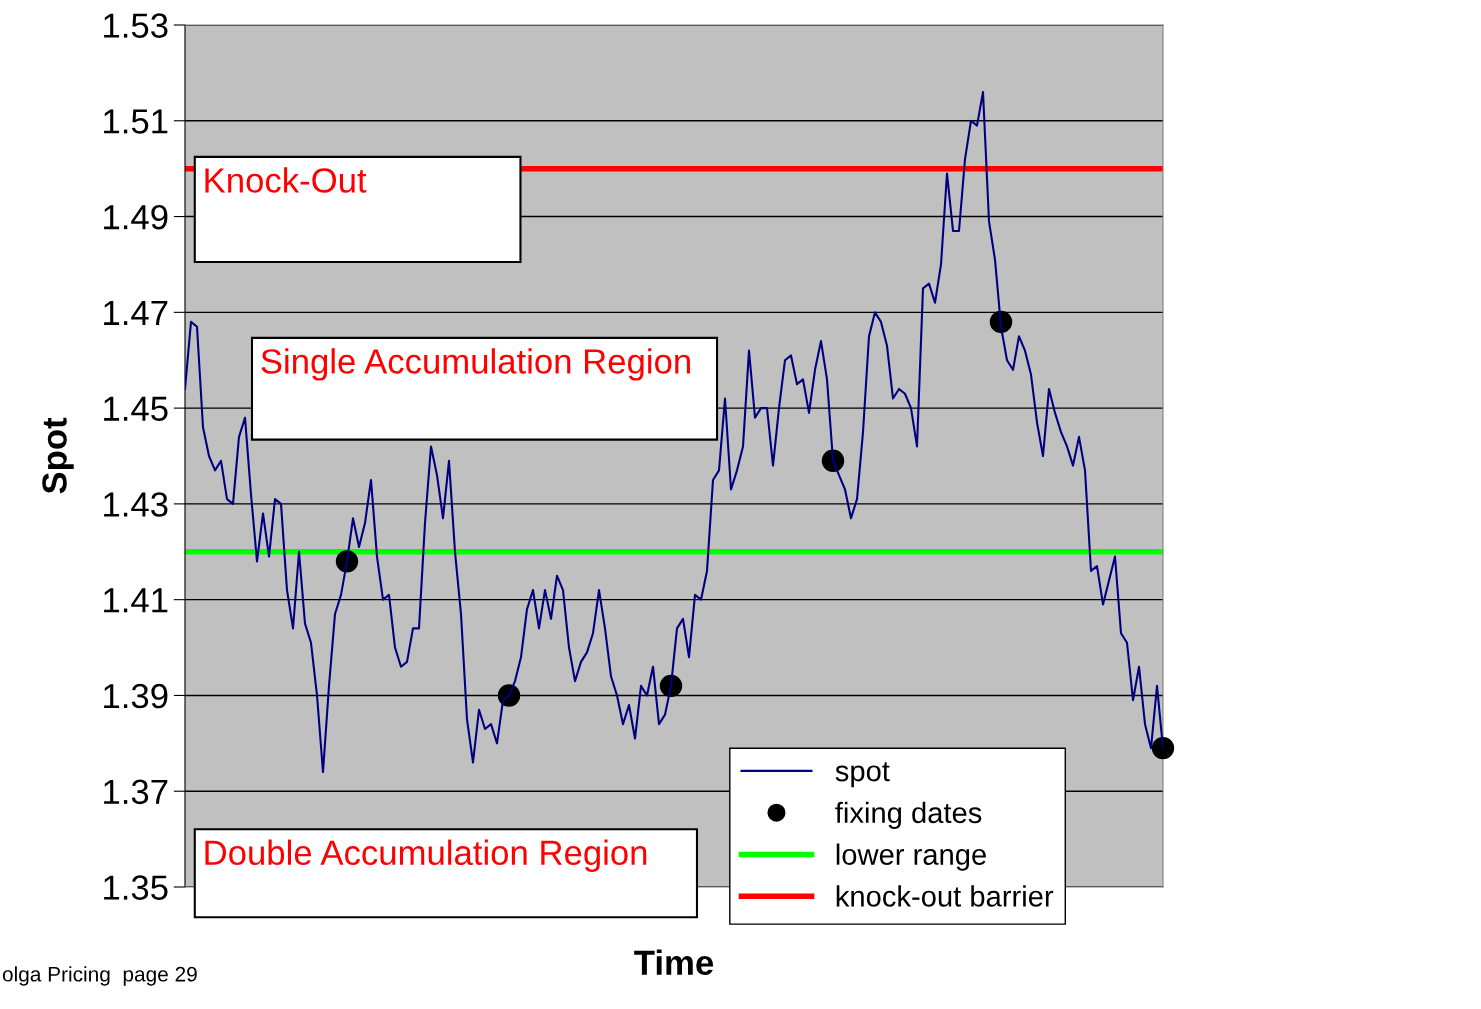  What do you see at coordinates (475, 364) in the screenshot?
I see `annotation: Single Accumulation Region` at bounding box center [475, 364].